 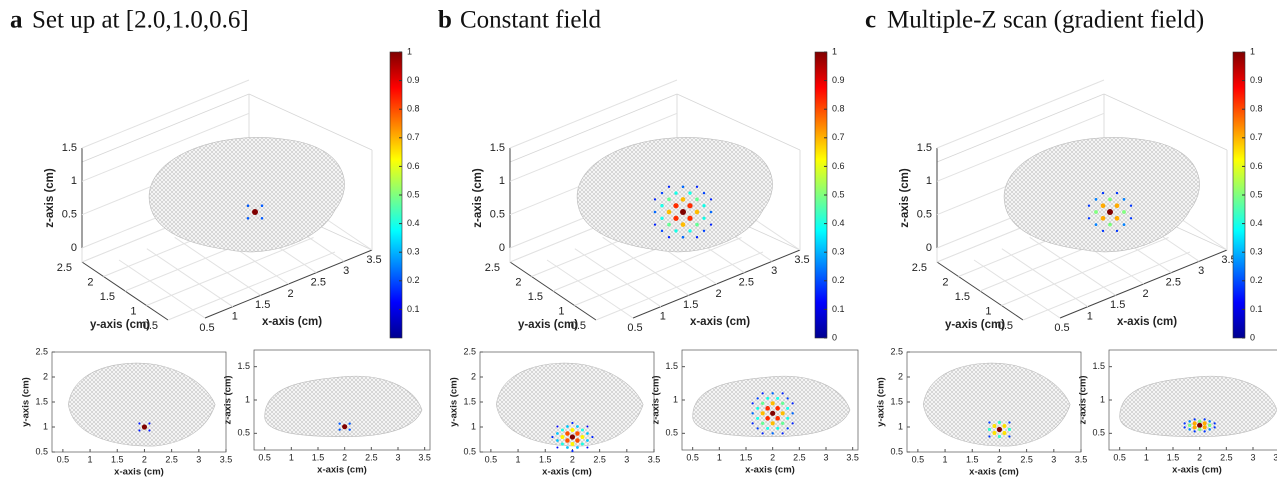 I want to click on colorbar-tick-label: 0.7, so click(x=1256, y=137).